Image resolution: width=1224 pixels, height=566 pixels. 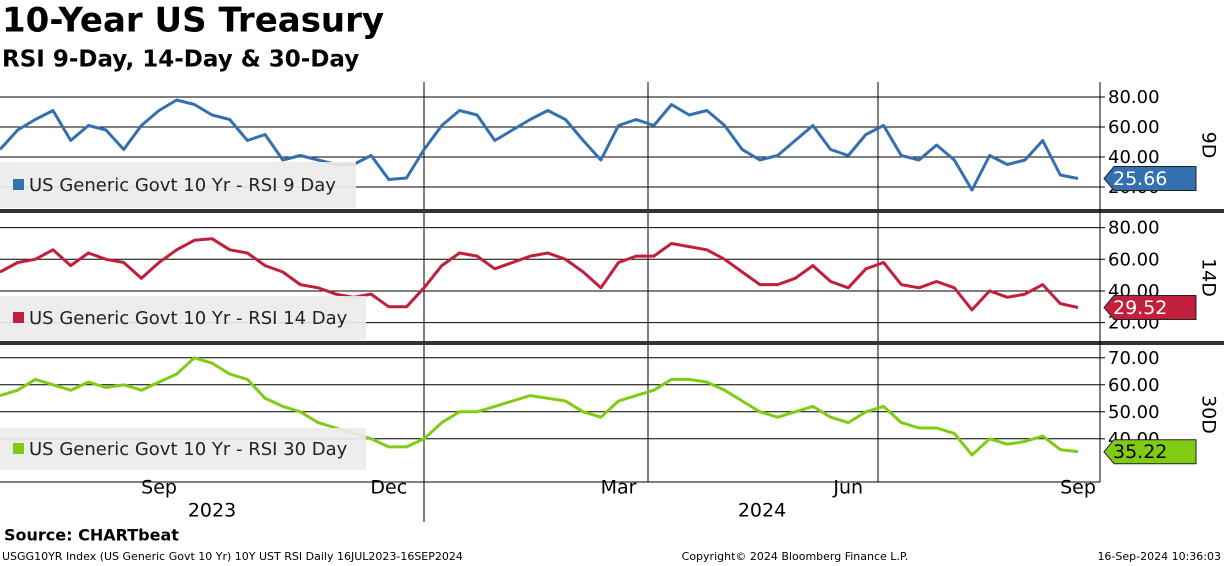 What do you see at coordinates (188, 449) in the screenshot?
I see `legend-label: US Generic Govt 10 Yr - RSI 30 Day` at bounding box center [188, 449].